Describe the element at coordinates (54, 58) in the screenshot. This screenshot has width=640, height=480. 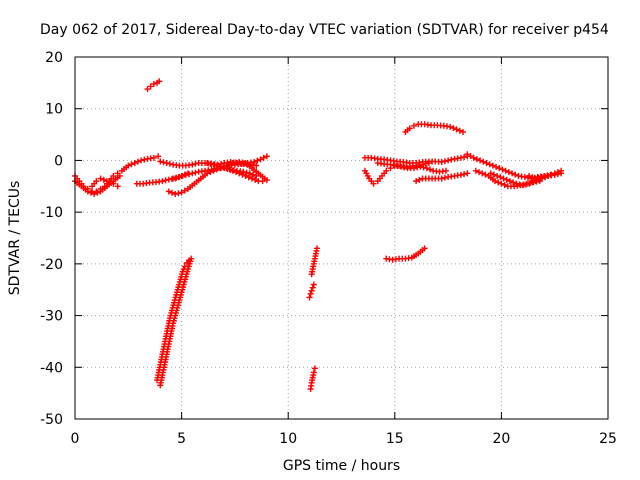
I see `y-tick-label: 20` at that location.